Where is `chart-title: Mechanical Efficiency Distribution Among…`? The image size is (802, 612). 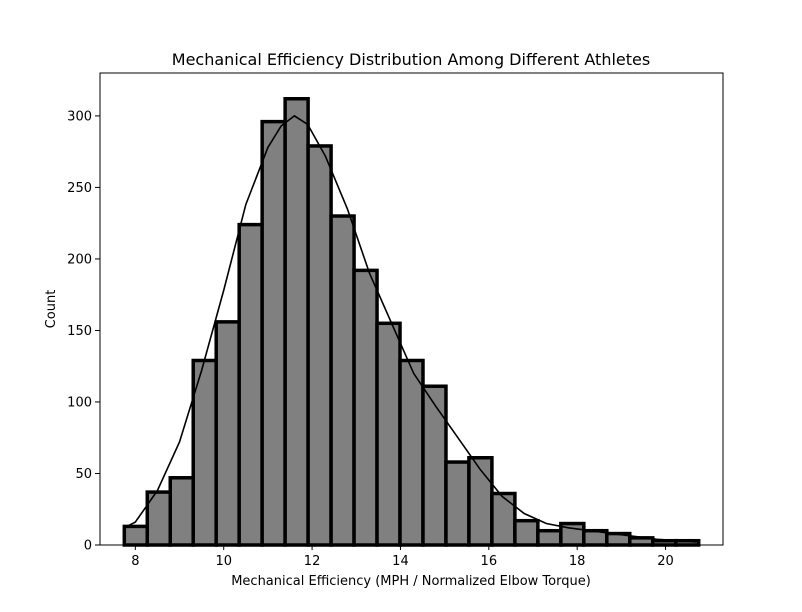 chart-title: Mechanical Efficiency Distribution Among… is located at coordinates (411, 59).